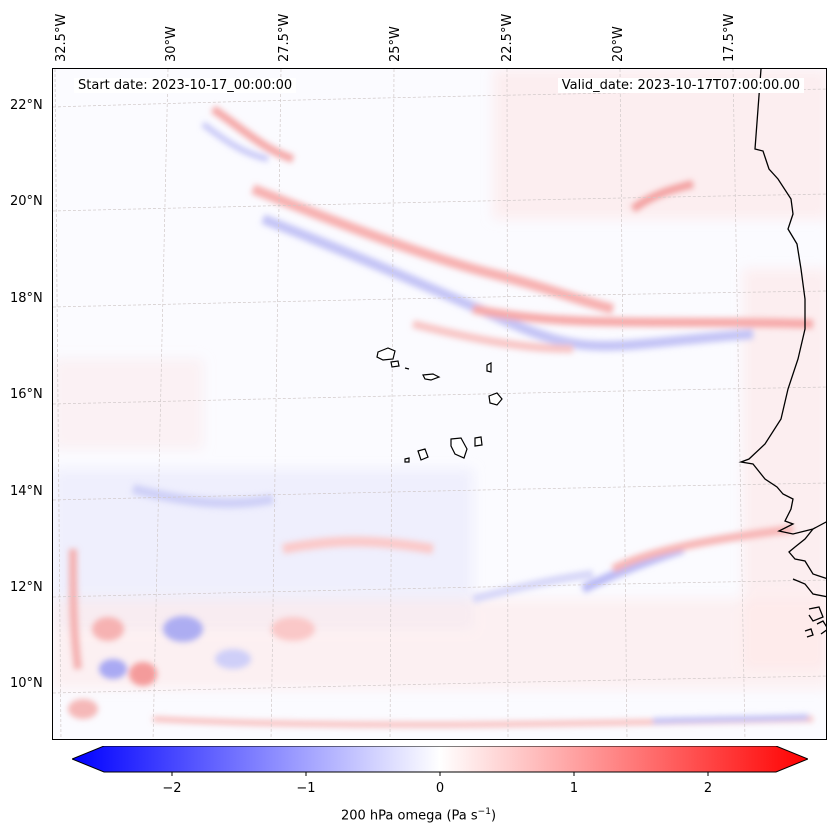 The image size is (837, 839). I want to click on colorbar-tick-0: 0, so click(440, 788).